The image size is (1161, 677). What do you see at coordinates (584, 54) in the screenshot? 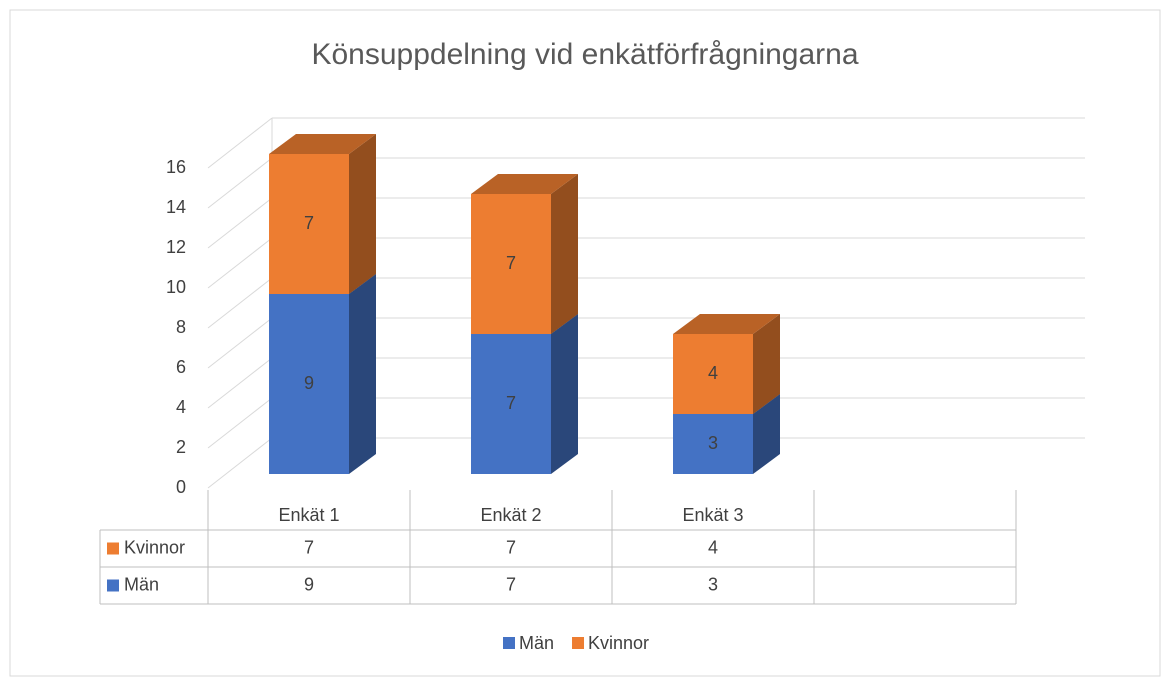
I see `chart-title: Könsuppdelning vid enkätförfrågningarna` at bounding box center [584, 54].